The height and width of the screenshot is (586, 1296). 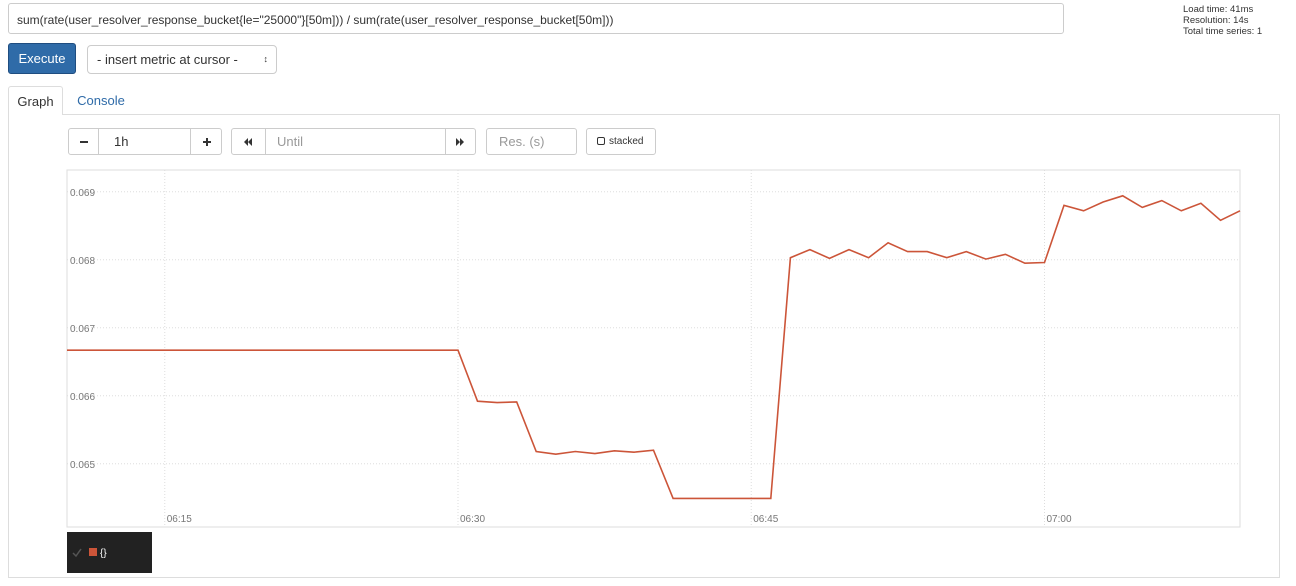 What do you see at coordinates (1216, 20) in the screenshot?
I see `stat: Resolution: 14s` at bounding box center [1216, 20].